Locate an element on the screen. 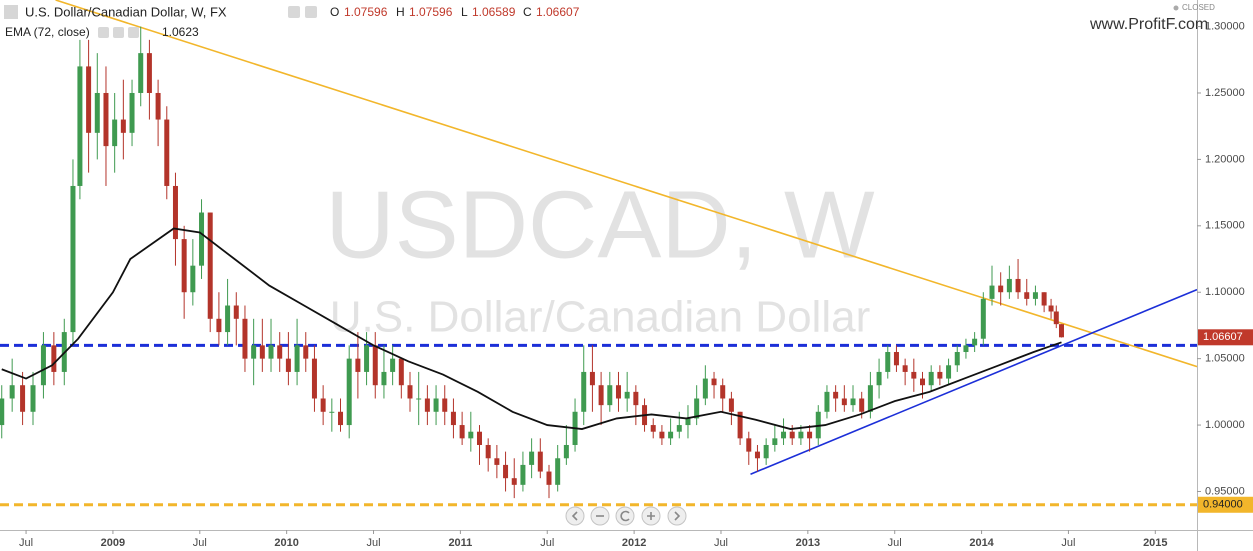 This screenshot has width=1253, height=551. symbol-icon is located at coordinates (11, 12).